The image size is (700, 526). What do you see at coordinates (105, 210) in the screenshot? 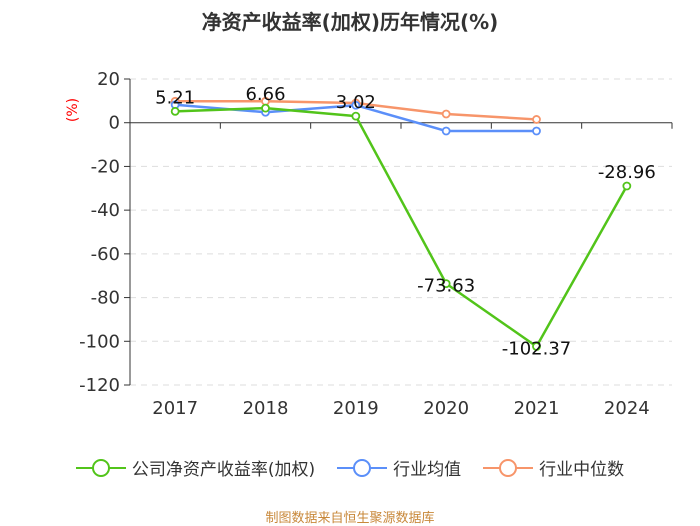
I see `y-tick-label: -40` at bounding box center [105, 210].